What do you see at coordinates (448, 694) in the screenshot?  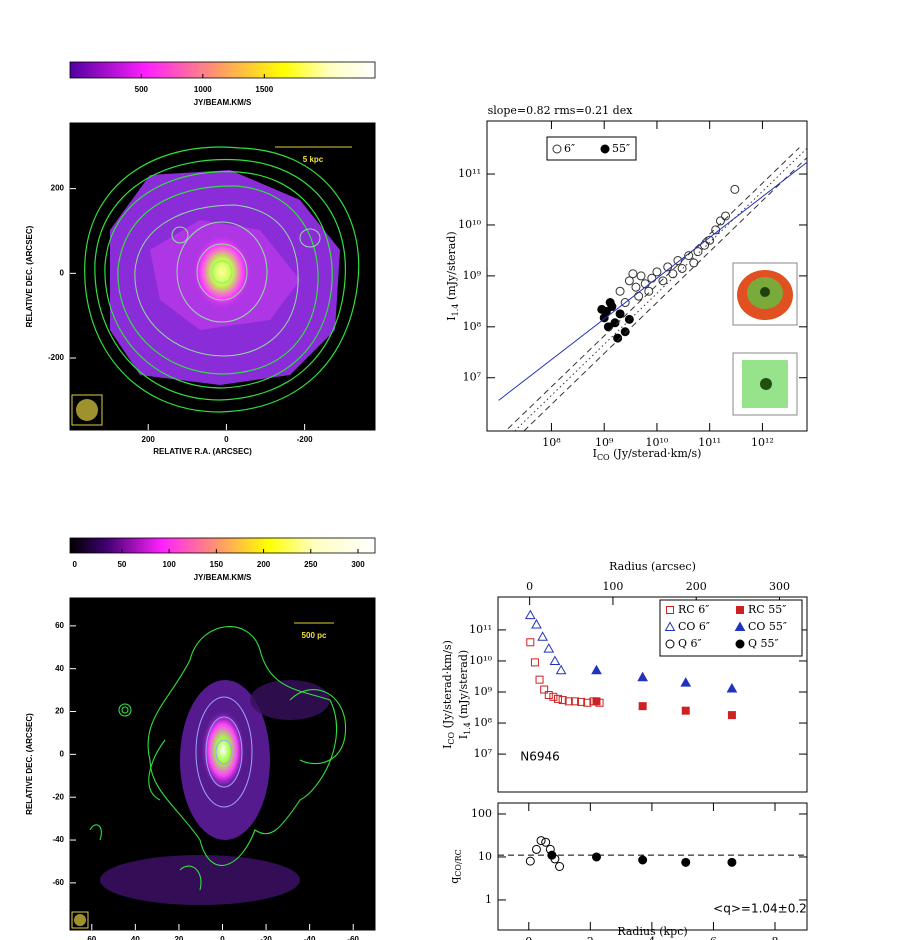 I see `y-axis-label: ICO (Jy/sterad·km/s)` at bounding box center [448, 694].